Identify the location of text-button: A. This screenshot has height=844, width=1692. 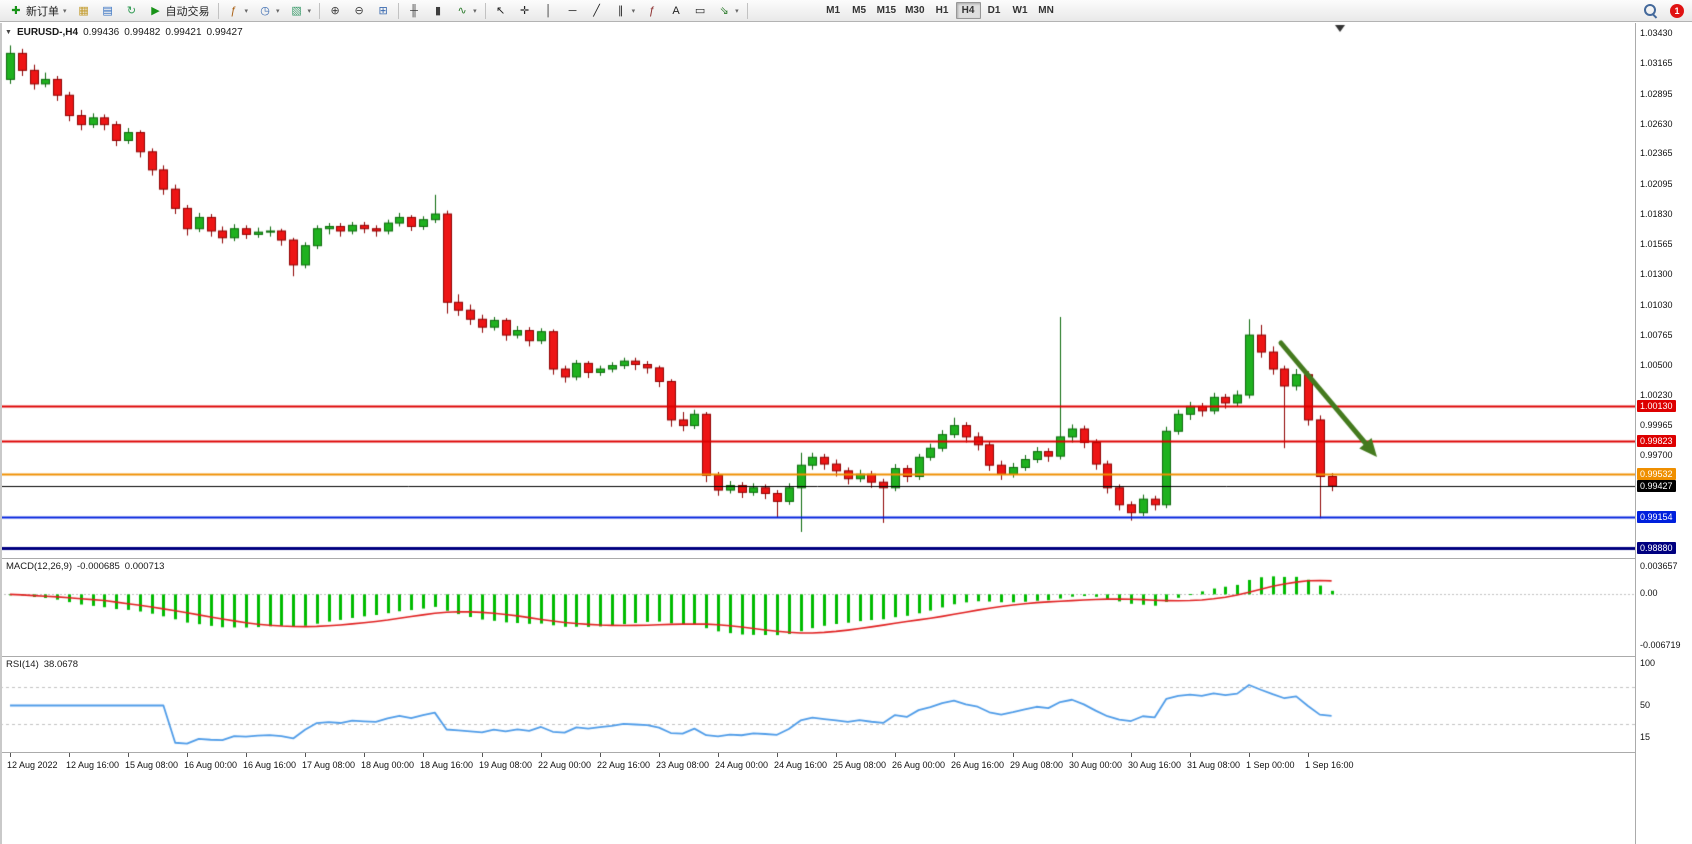
(676, 10).